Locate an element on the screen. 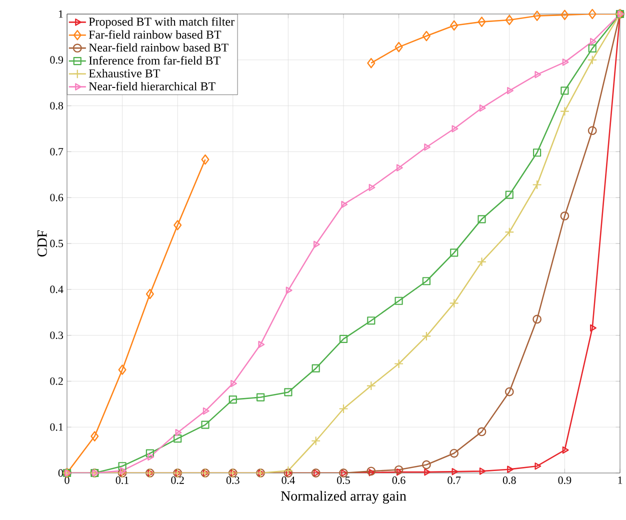  x-tick-label: 0.9 is located at coordinates (565, 480).